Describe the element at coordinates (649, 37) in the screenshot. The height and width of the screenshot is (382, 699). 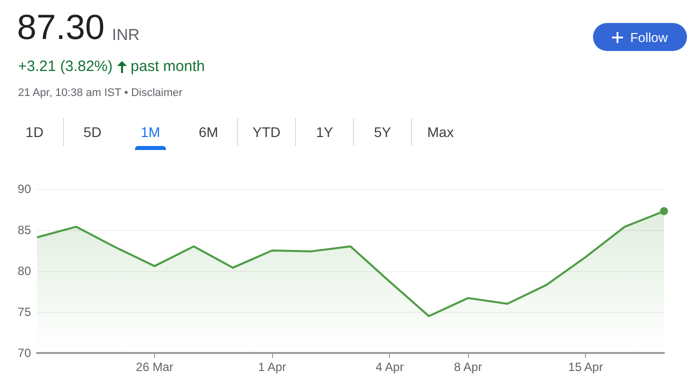
I see `text: Follow` at that location.